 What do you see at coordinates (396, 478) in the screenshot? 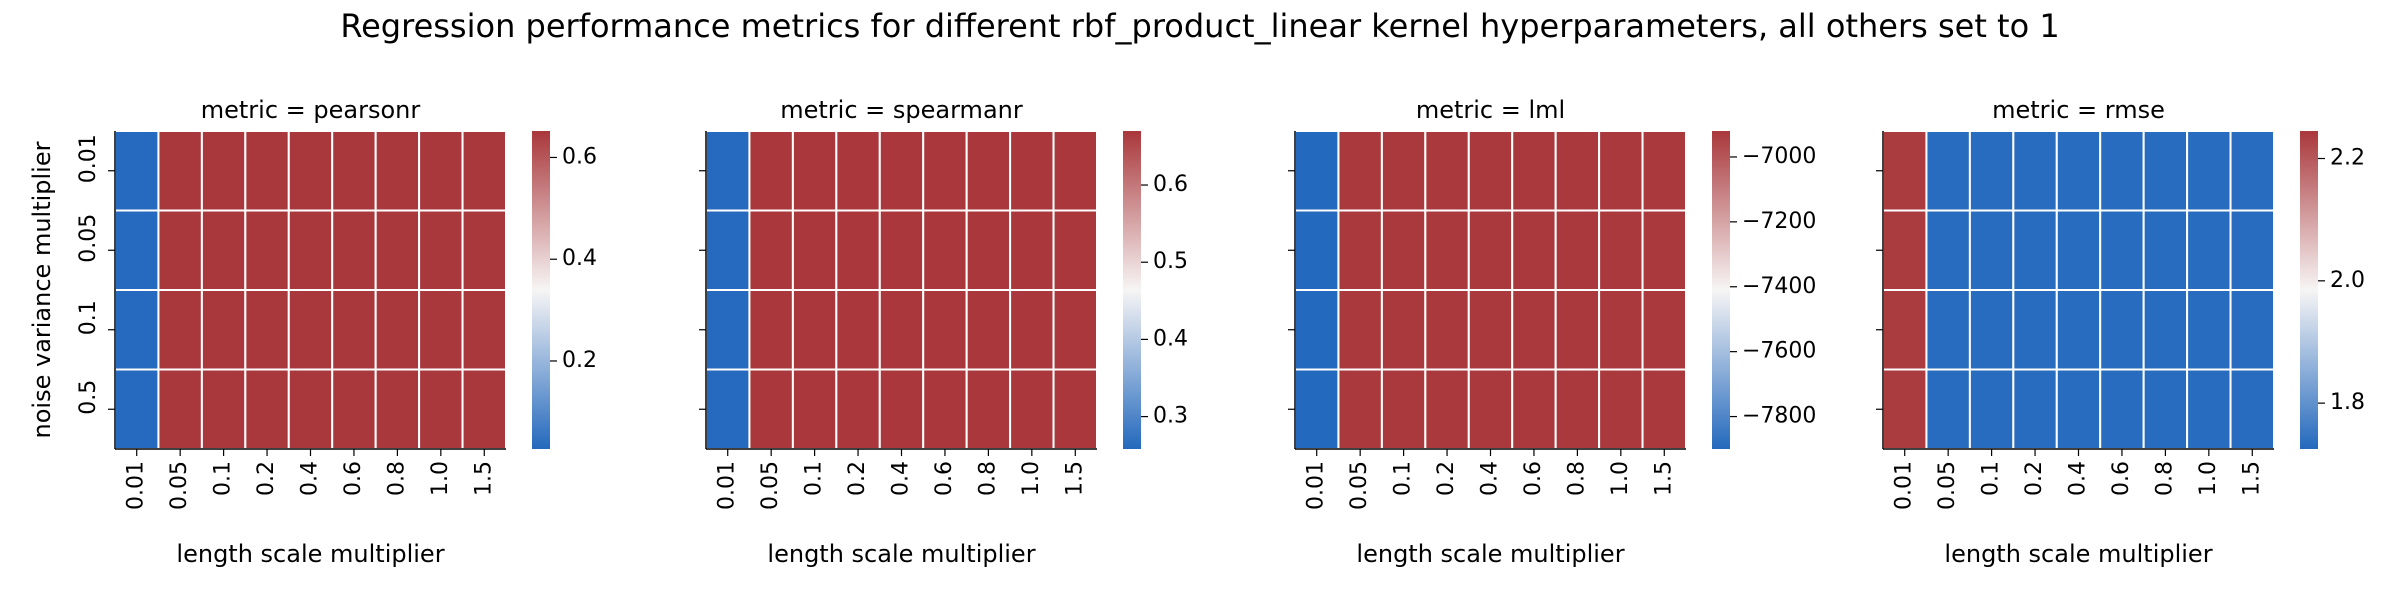
I see `x-tick-label: 0.8` at bounding box center [396, 478].